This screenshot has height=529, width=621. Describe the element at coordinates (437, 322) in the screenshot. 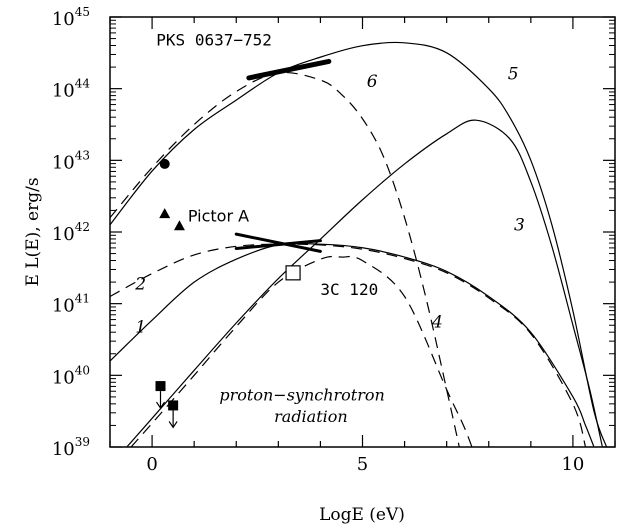

I see `curve-label-4: 4` at that location.